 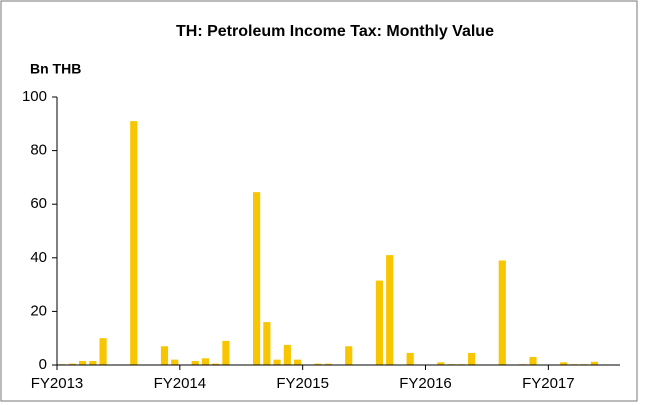 I want to click on x-tick-label: FY2013, so click(x=57, y=383).